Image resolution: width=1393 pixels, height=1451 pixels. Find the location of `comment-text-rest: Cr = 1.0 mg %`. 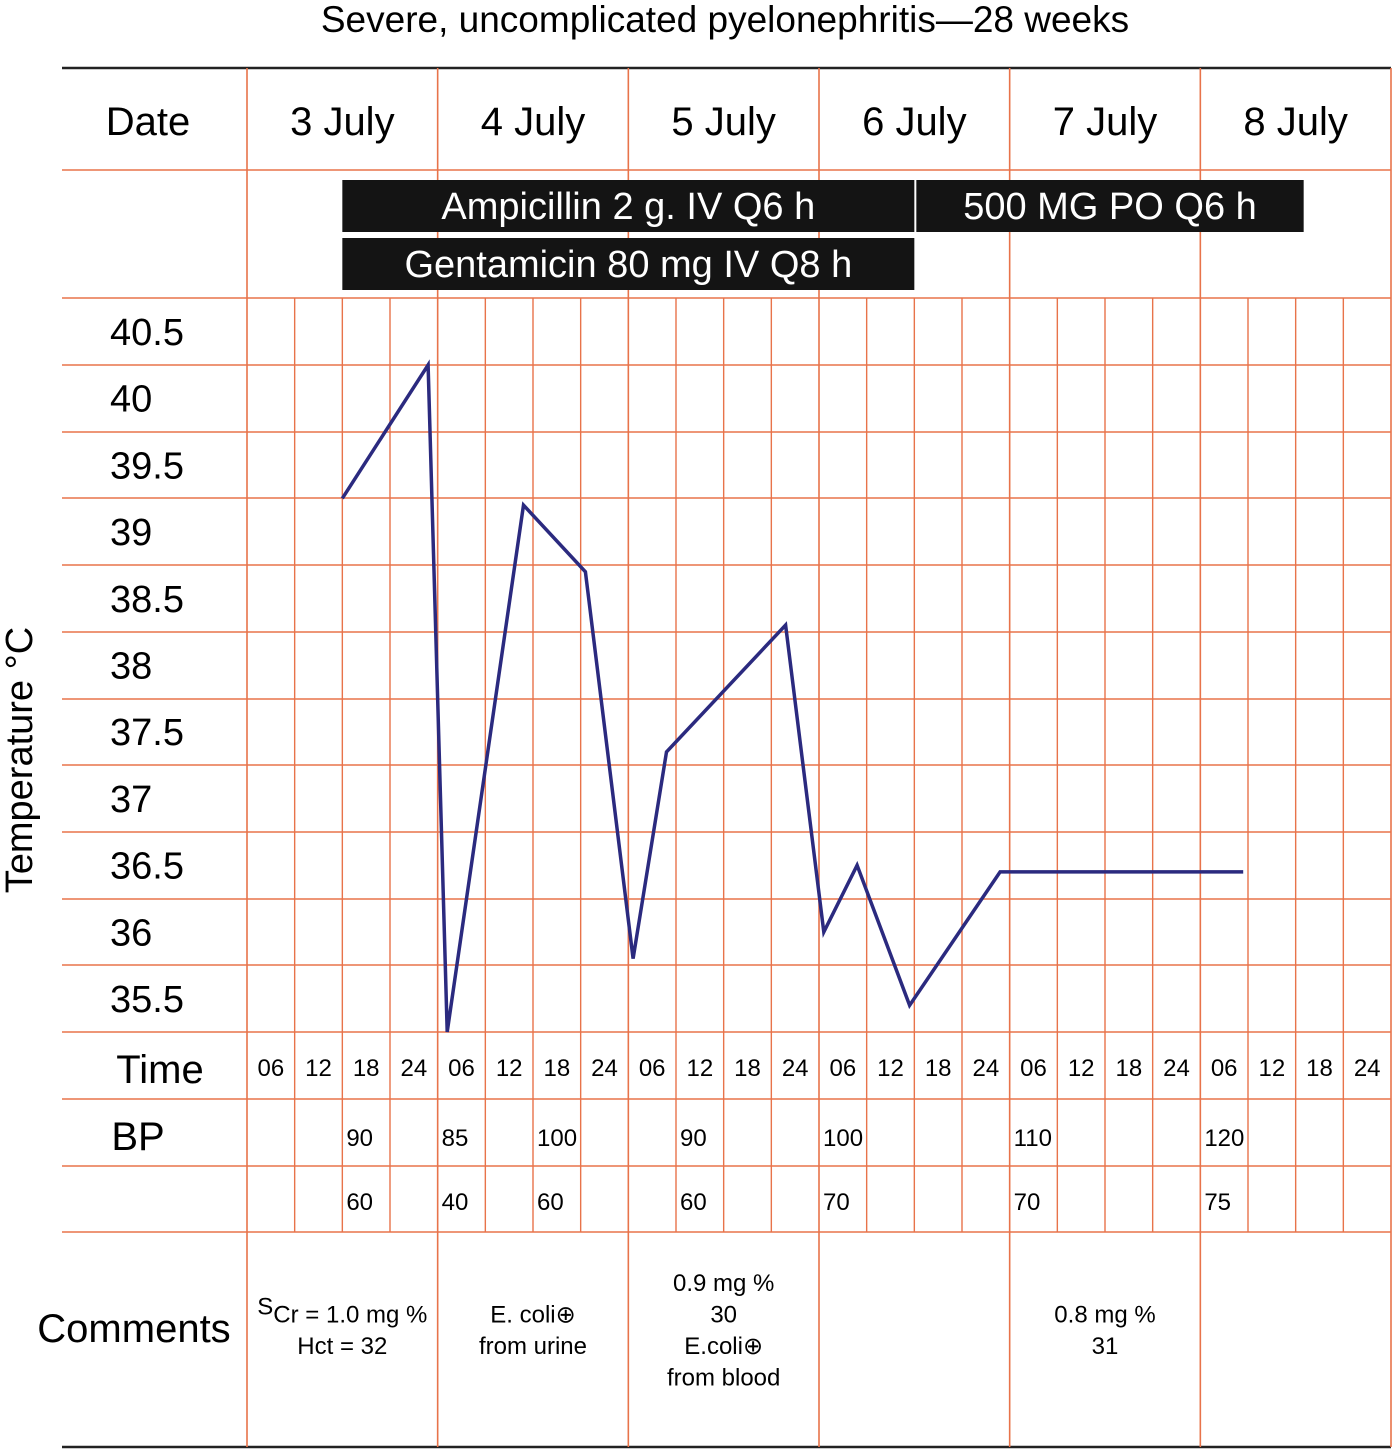

comment-text-rest: Cr = 1.0 mg % is located at coordinates (350, 1314).